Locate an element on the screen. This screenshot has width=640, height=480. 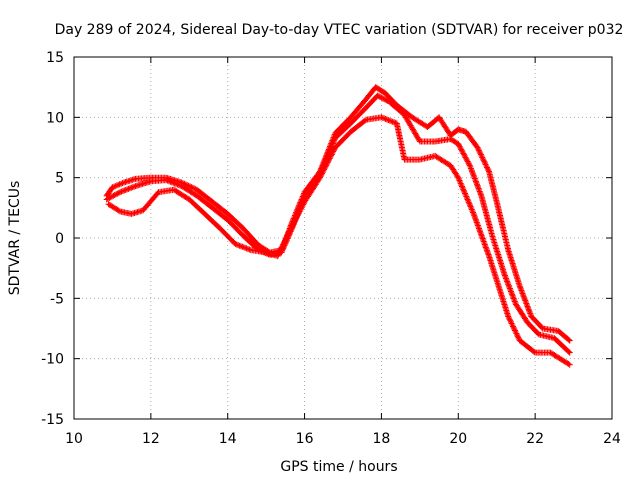
x-tick-label: 16 is located at coordinates (305, 439).